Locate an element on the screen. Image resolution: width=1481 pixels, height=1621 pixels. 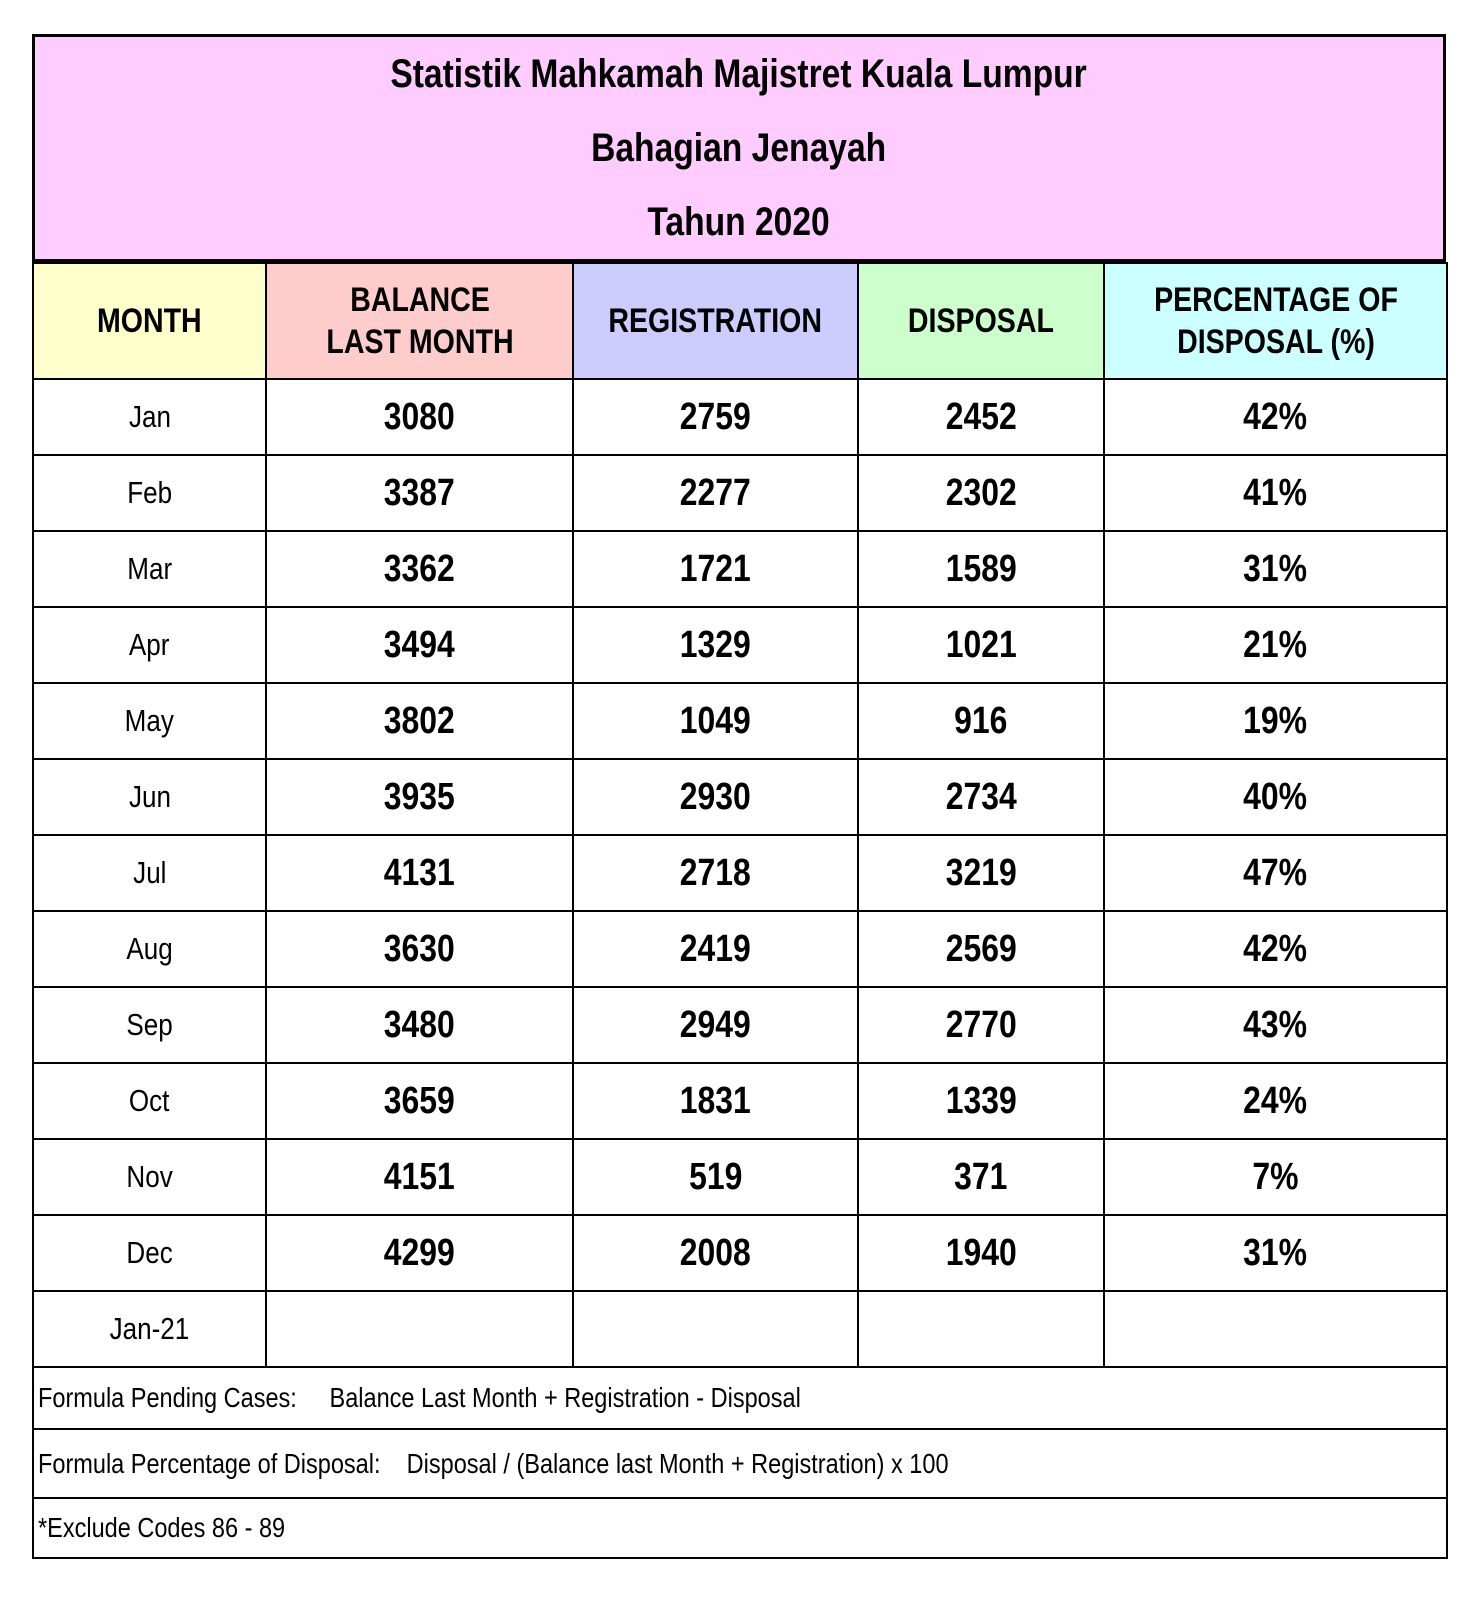
table-row: Jan 3080 2759 2452 42% is located at coordinates (740, 417).